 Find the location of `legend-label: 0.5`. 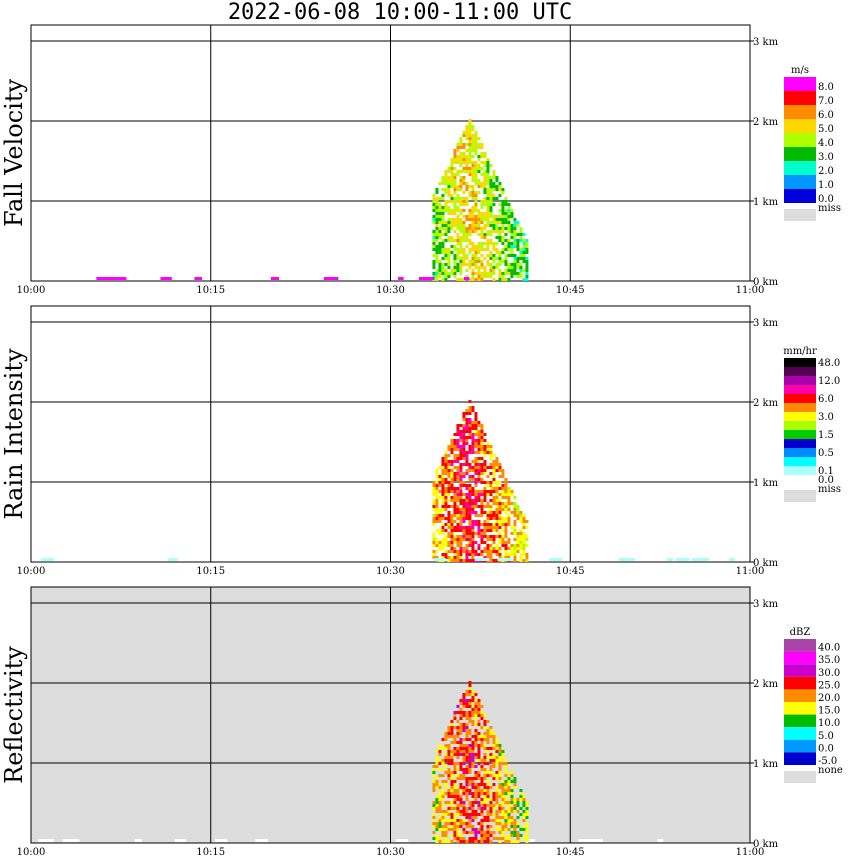

legend-label: 0.5 is located at coordinates (826, 453).